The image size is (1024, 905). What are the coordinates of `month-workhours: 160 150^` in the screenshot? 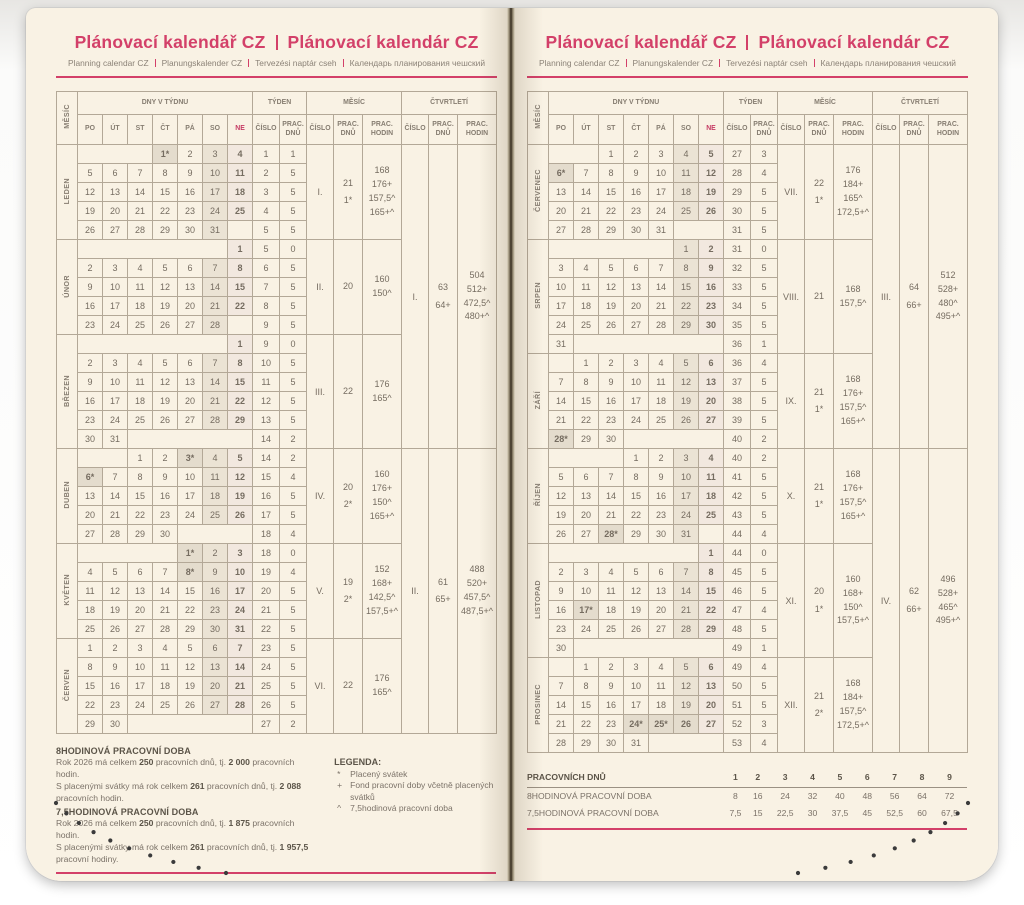 It's located at (382, 287).